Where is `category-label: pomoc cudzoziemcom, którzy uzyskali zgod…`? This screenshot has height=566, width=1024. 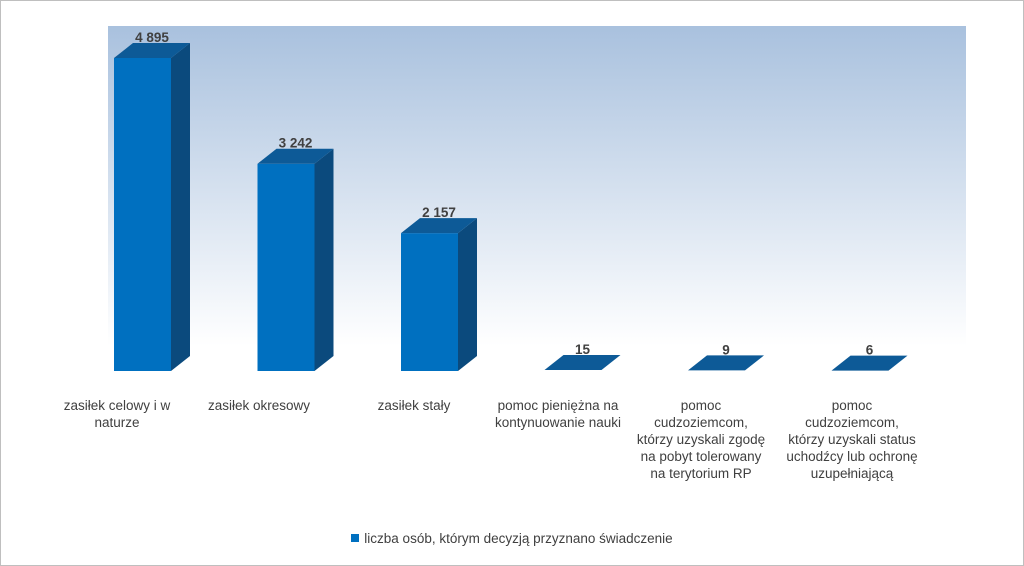 category-label: pomoc cudzoziemcom, którzy uzyskali zgod… is located at coordinates (701, 439).